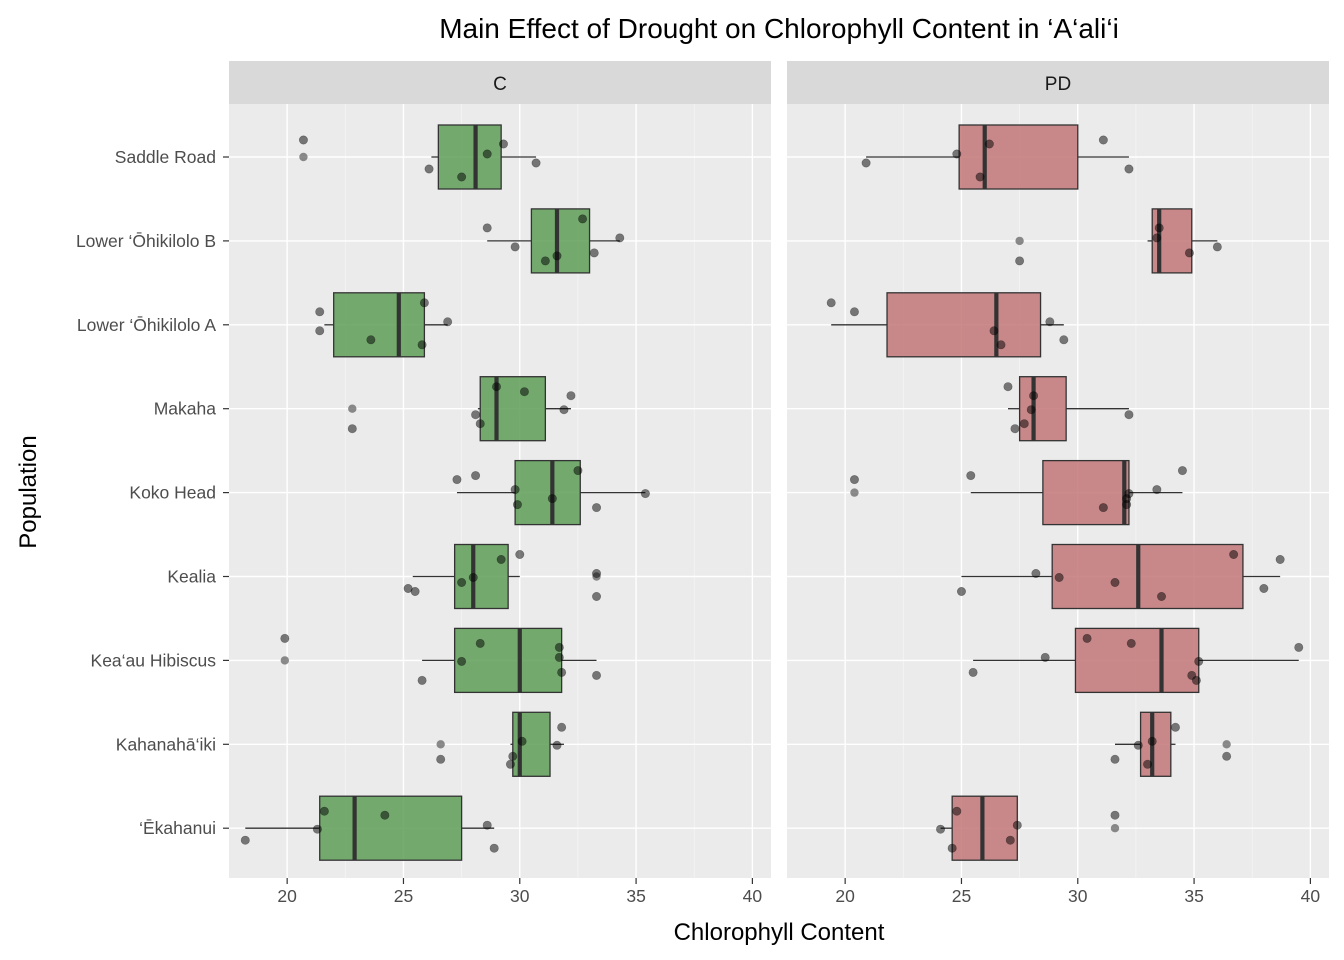 Image resolution: width=1344 pixels, height=960 pixels. Describe the element at coordinates (1058, 82) in the screenshot. I see `strip-pd` at that location.